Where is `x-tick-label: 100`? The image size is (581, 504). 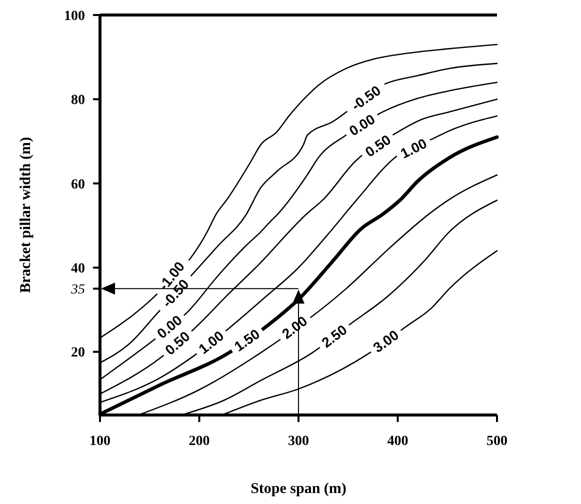
x-tick-label: 100 is located at coordinates (100, 441).